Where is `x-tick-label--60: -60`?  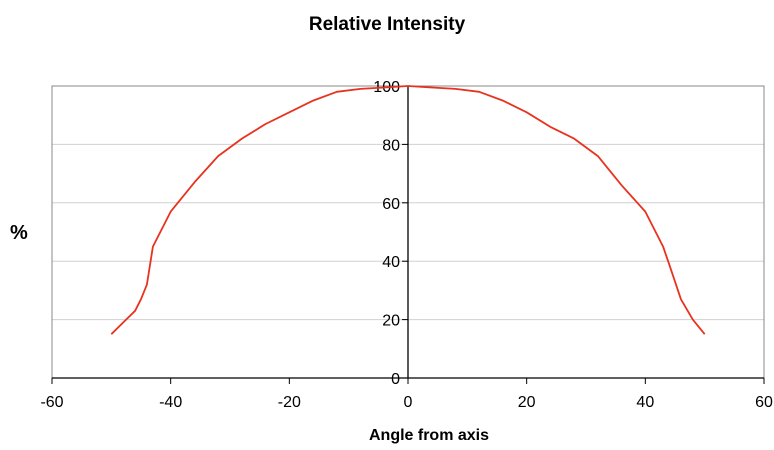
x-tick-label--60: -60 is located at coordinates (51, 402).